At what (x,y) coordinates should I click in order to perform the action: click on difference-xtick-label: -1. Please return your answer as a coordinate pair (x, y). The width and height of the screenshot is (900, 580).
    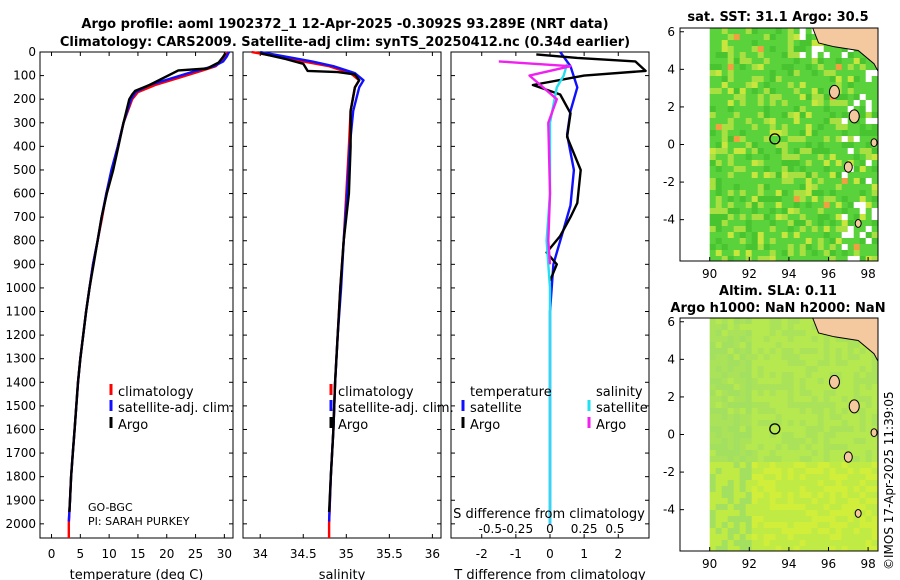
    Looking at the image, I should click on (516, 554).